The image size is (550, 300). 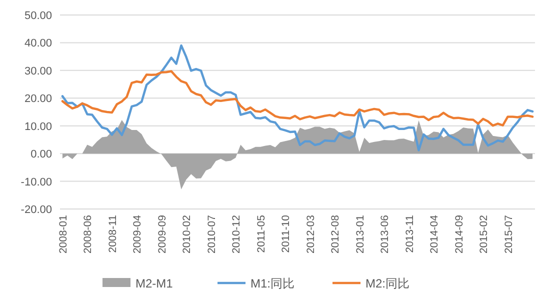 I want to click on y-tick-label: 50.00, so click(x=38, y=16).